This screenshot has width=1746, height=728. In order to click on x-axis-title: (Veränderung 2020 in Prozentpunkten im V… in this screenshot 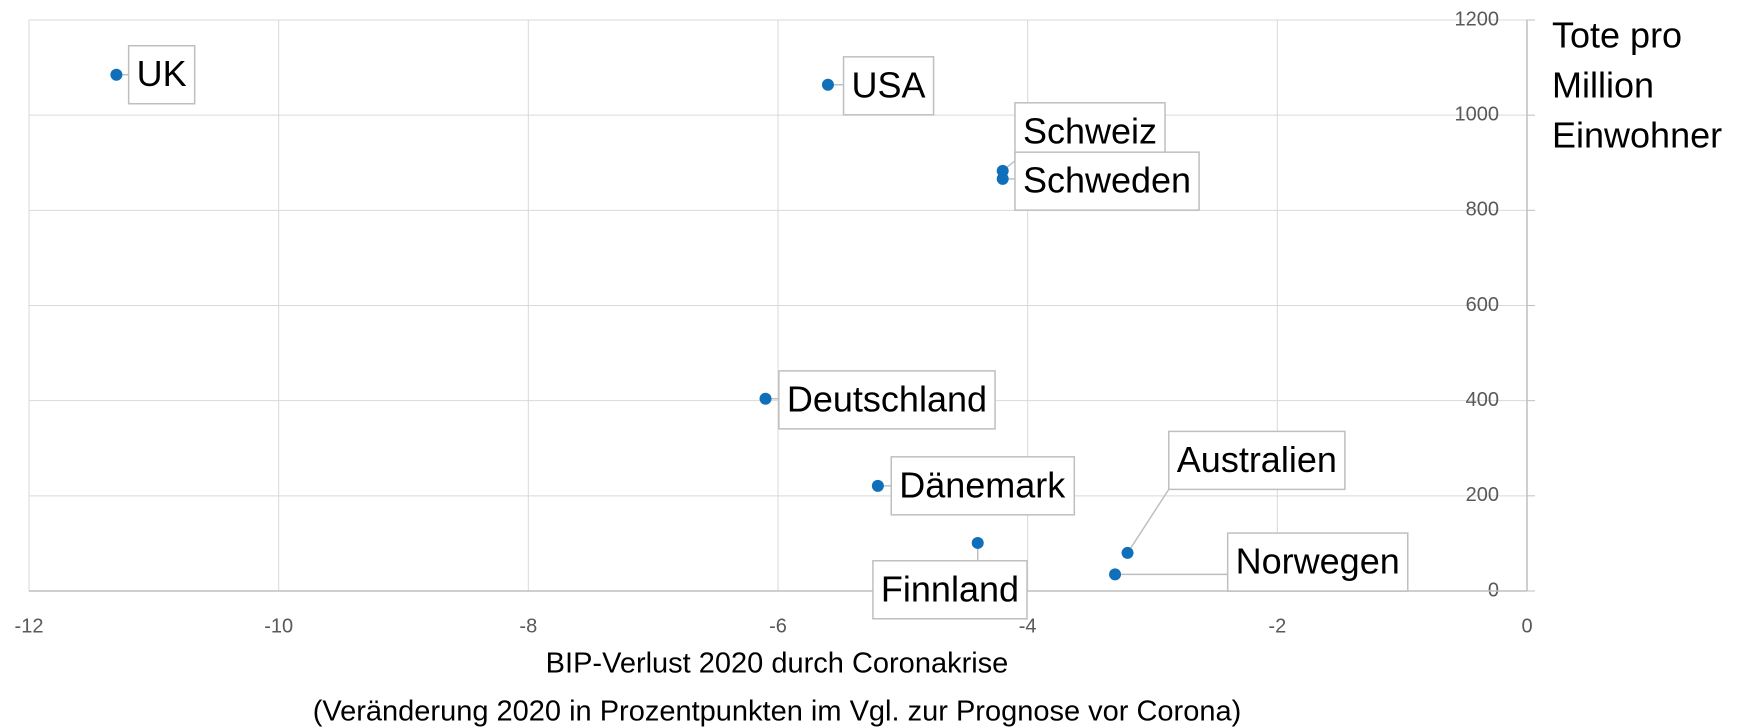, I will do `click(777, 712)`.